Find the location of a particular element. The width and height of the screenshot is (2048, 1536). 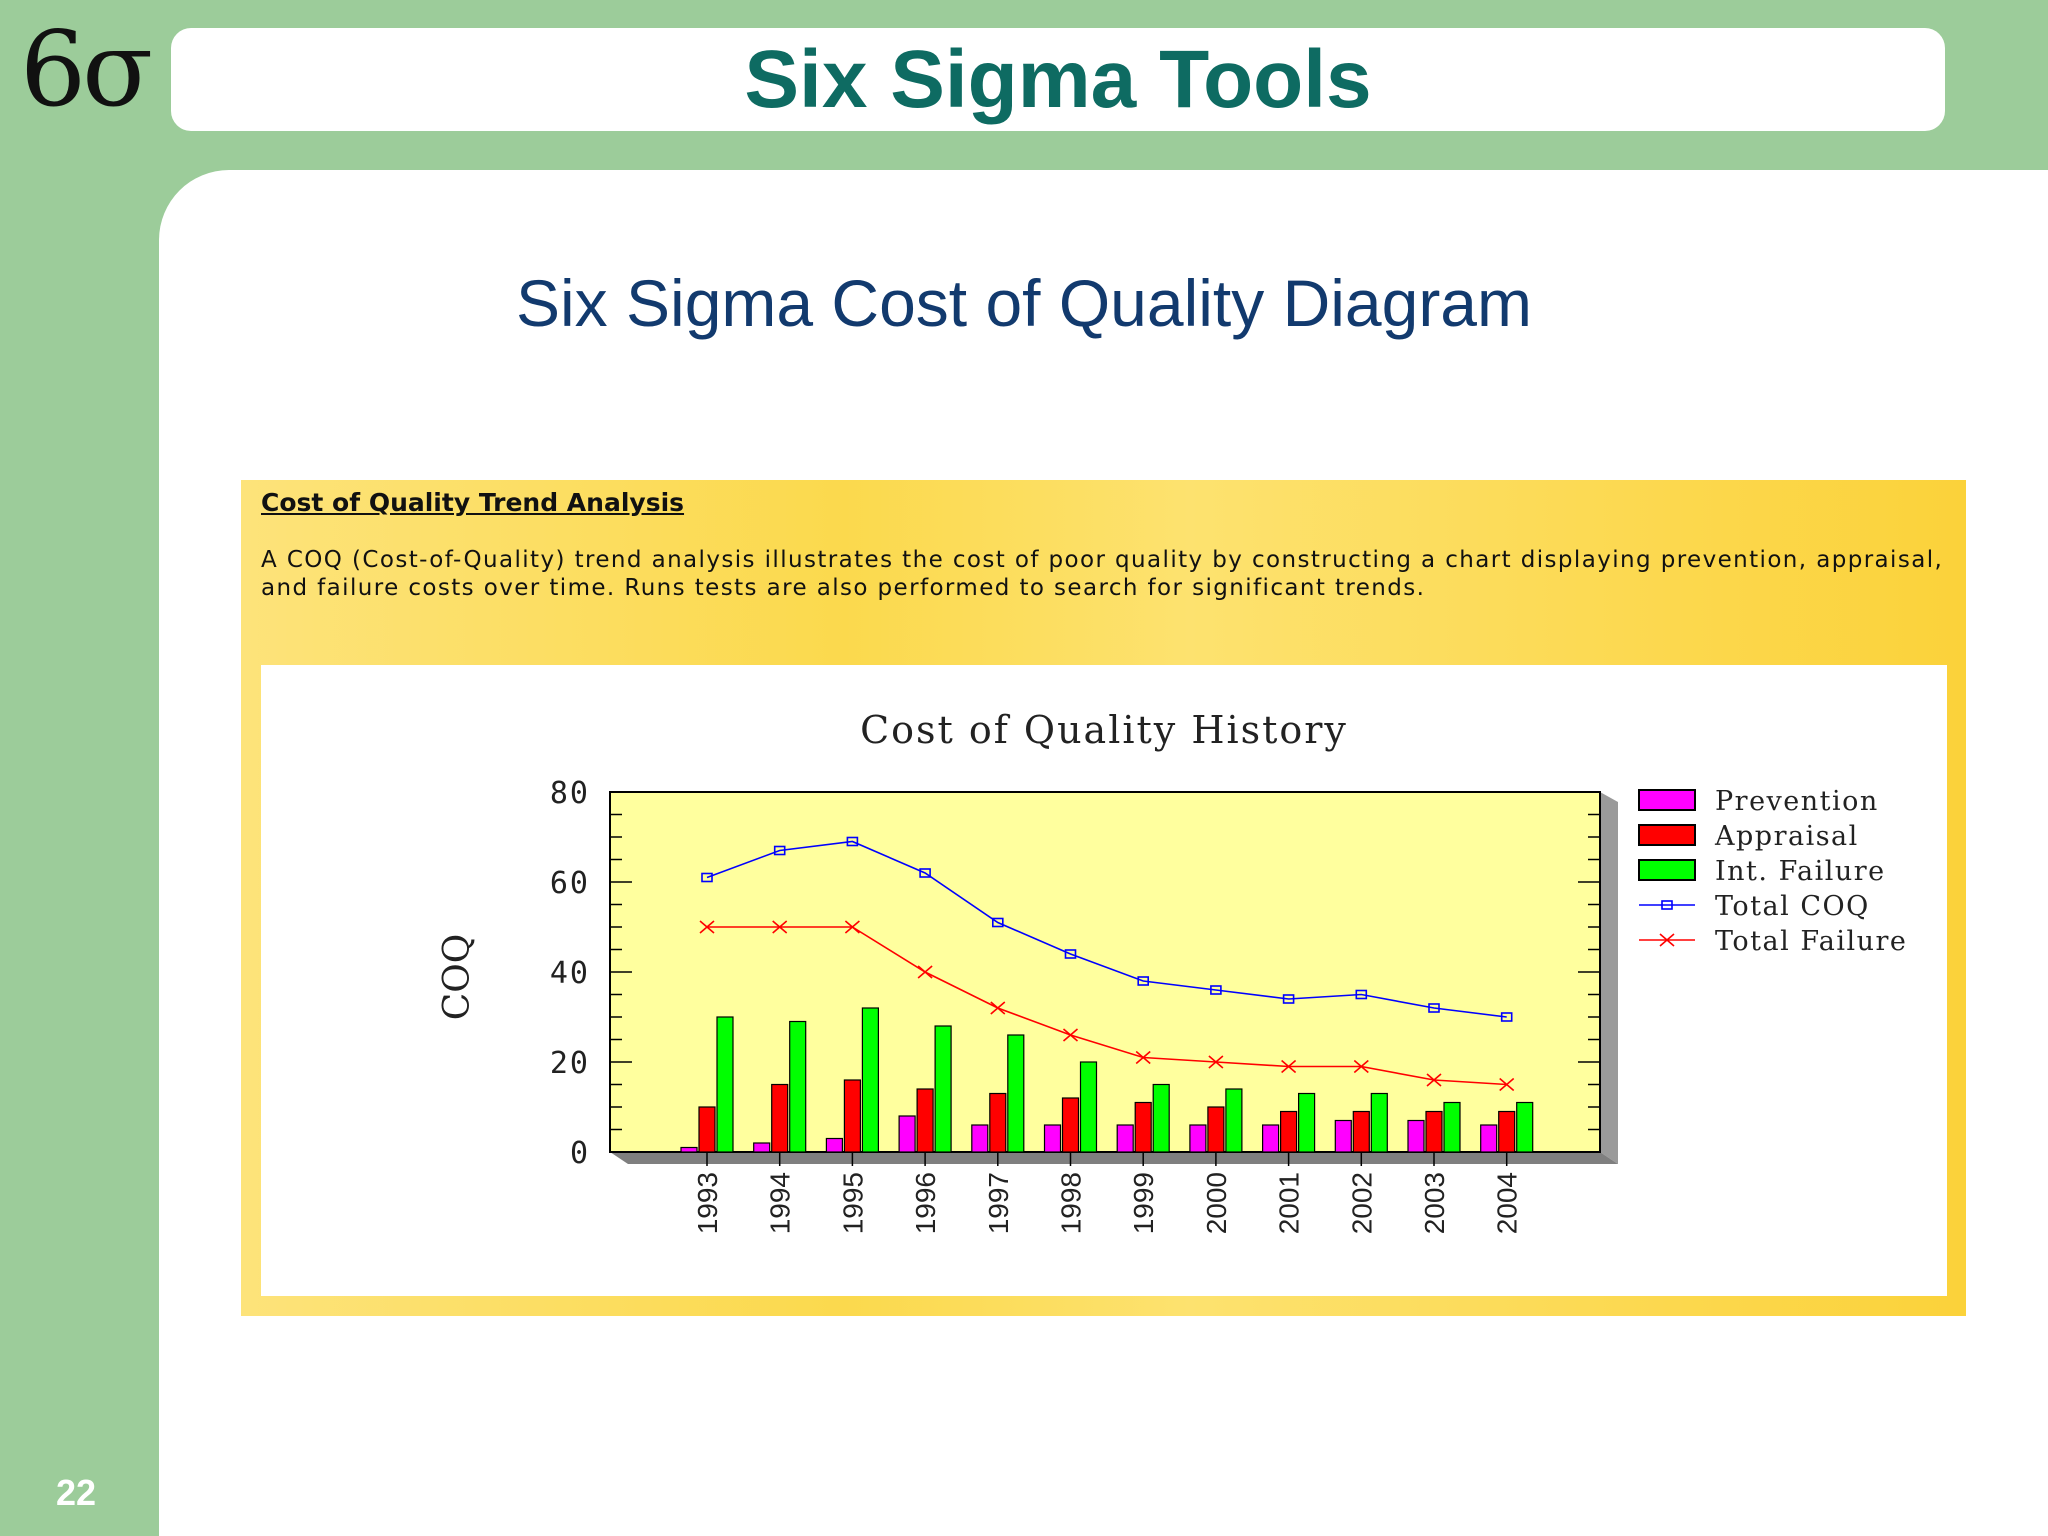

line-total-coq is located at coordinates (1106, 929).